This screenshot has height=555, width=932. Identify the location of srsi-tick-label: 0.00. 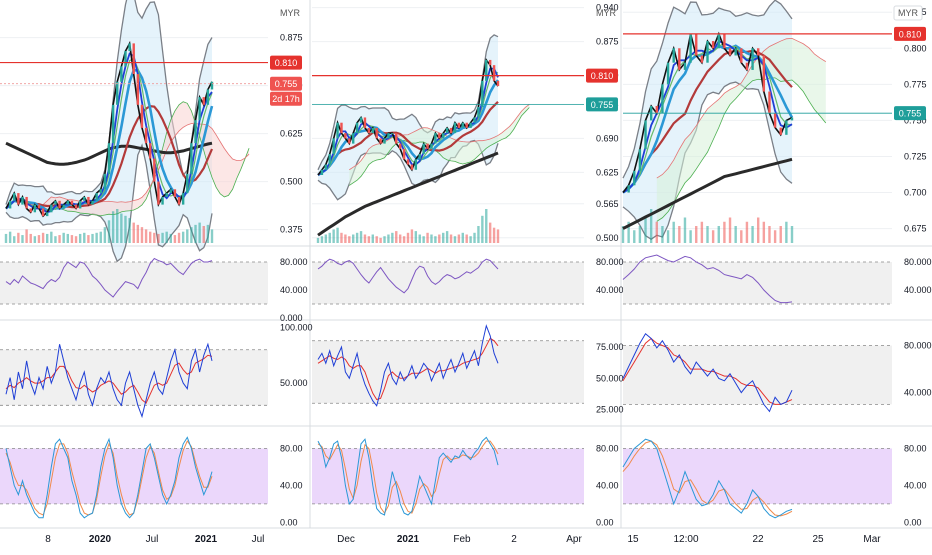
(289, 522).